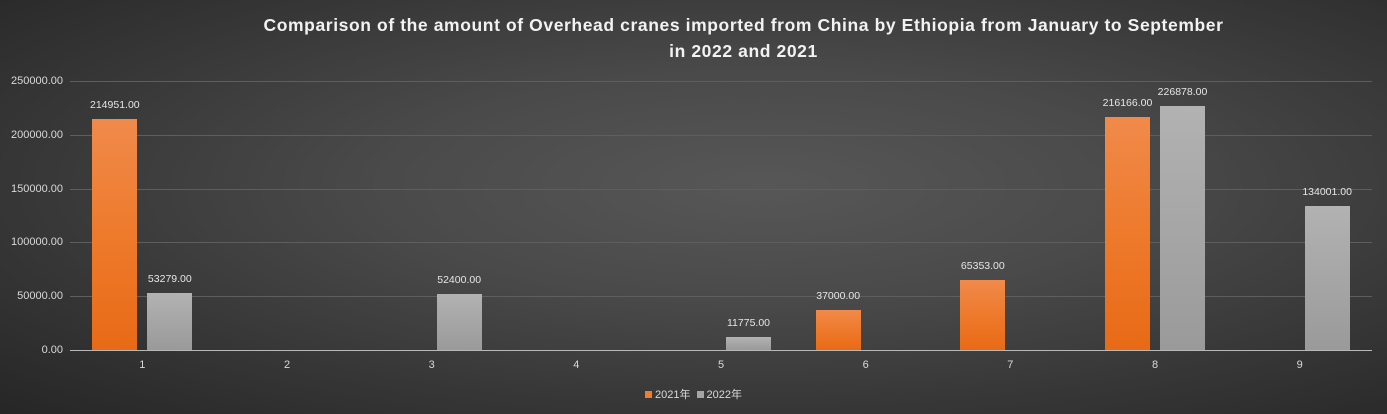 The image size is (1387, 414). What do you see at coordinates (1010, 365) in the screenshot?
I see `x-tick-label: 7` at bounding box center [1010, 365].